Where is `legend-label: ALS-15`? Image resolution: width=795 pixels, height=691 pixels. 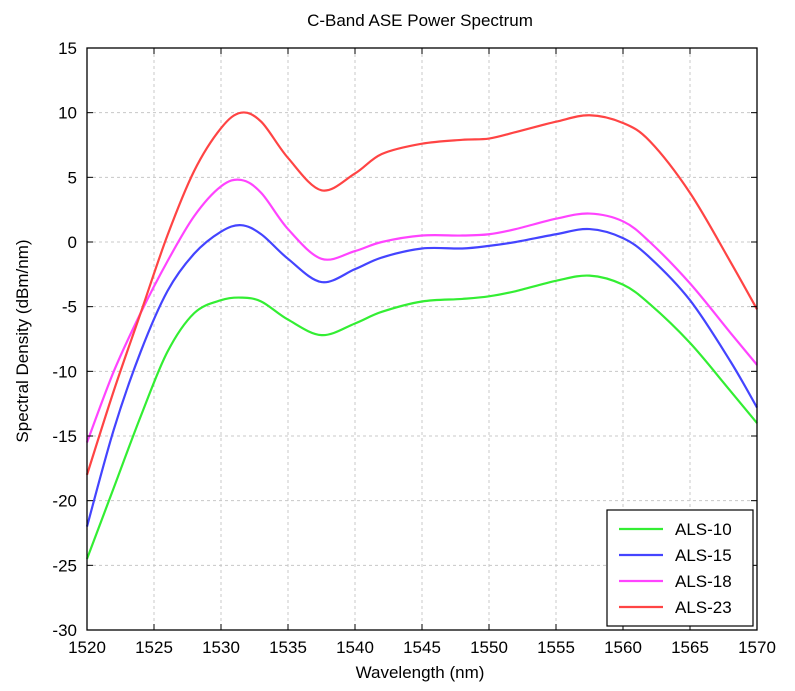
legend-label: ALS-15 is located at coordinates (703, 555).